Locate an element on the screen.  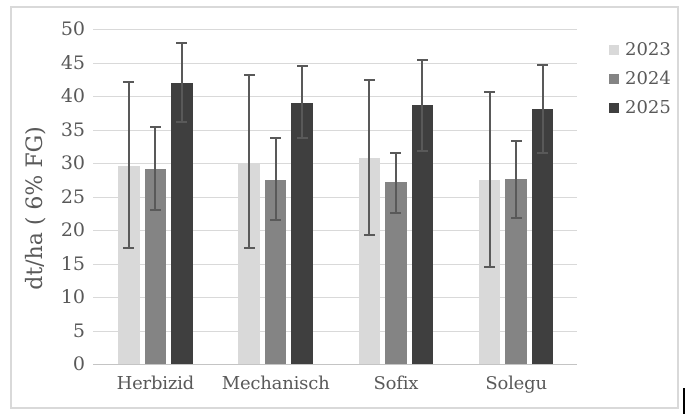
y-tick-label: 0 is located at coordinates (78, 364).